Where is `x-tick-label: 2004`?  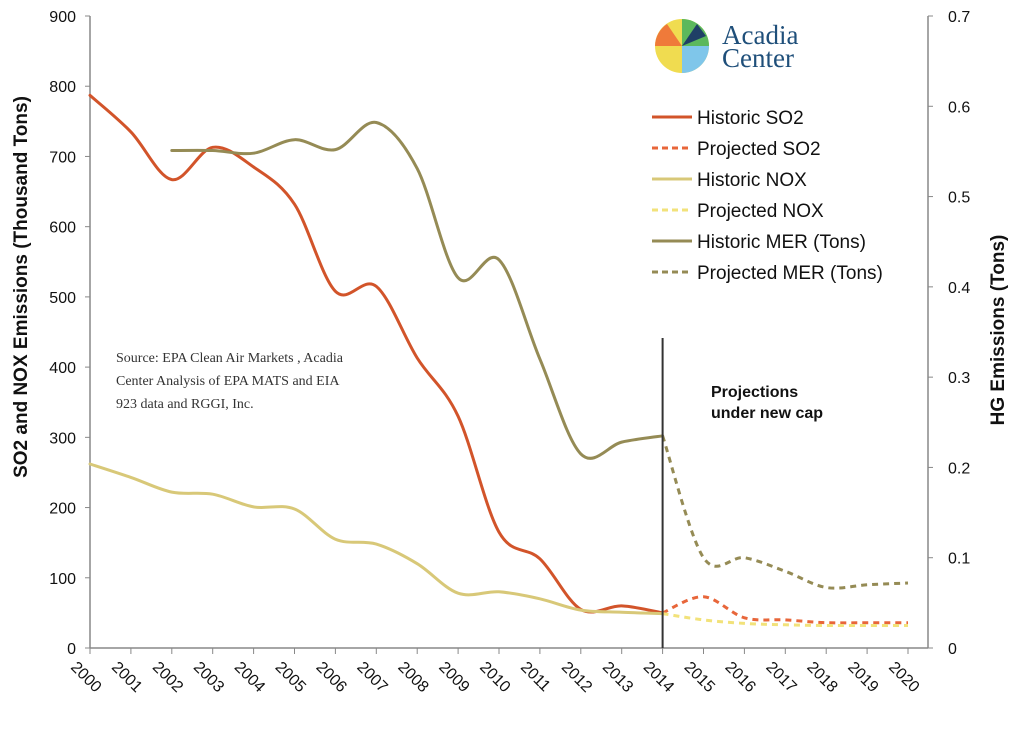 x-tick-label: 2004 is located at coordinates (249, 677).